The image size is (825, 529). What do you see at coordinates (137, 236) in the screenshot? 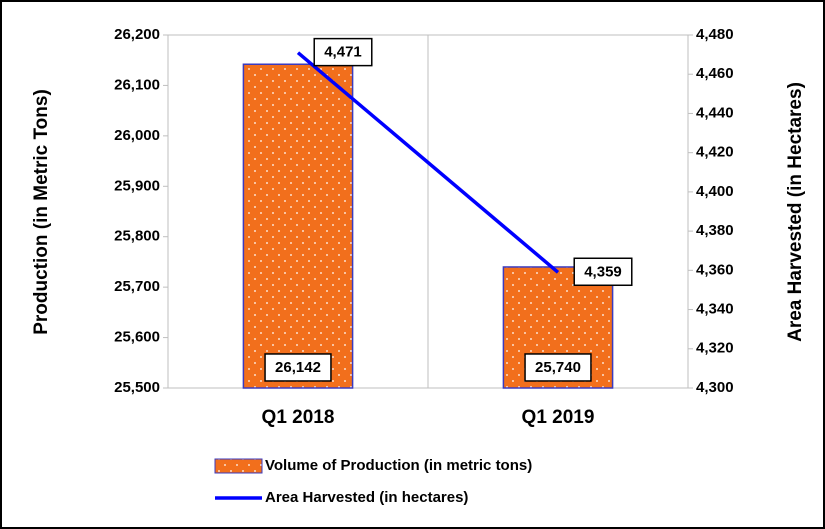
I see `y-tick-label: 25,800` at bounding box center [137, 236].